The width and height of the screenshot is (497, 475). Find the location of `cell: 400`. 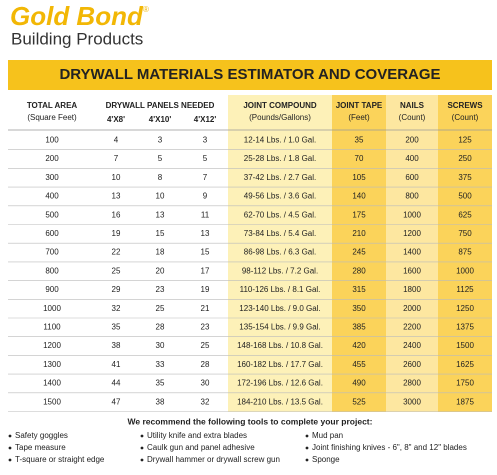

cell: 400 is located at coordinates (412, 158).